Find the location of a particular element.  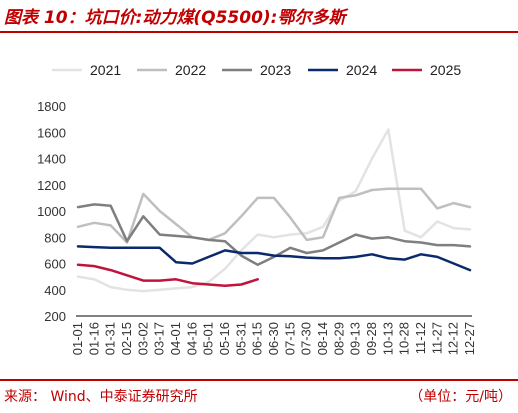

legend-label-2024: 2024 is located at coordinates (361, 70).